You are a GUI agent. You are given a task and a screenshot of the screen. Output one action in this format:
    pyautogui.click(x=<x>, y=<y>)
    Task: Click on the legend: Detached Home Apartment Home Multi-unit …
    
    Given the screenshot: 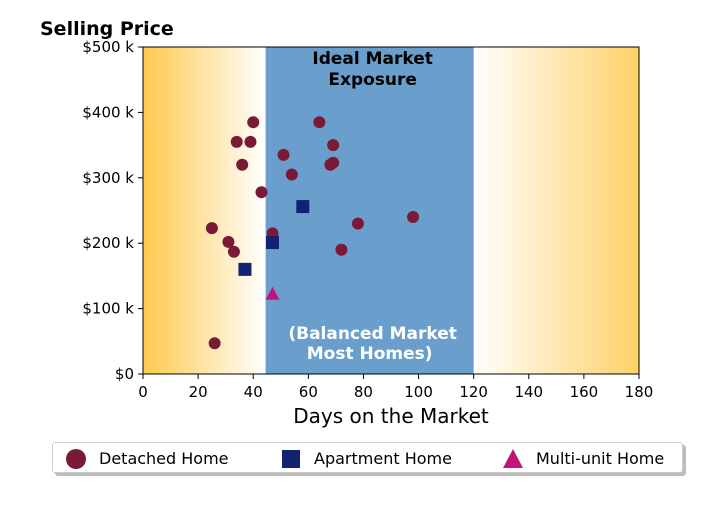 What is the action you would take?
    pyautogui.click(x=367, y=457)
    